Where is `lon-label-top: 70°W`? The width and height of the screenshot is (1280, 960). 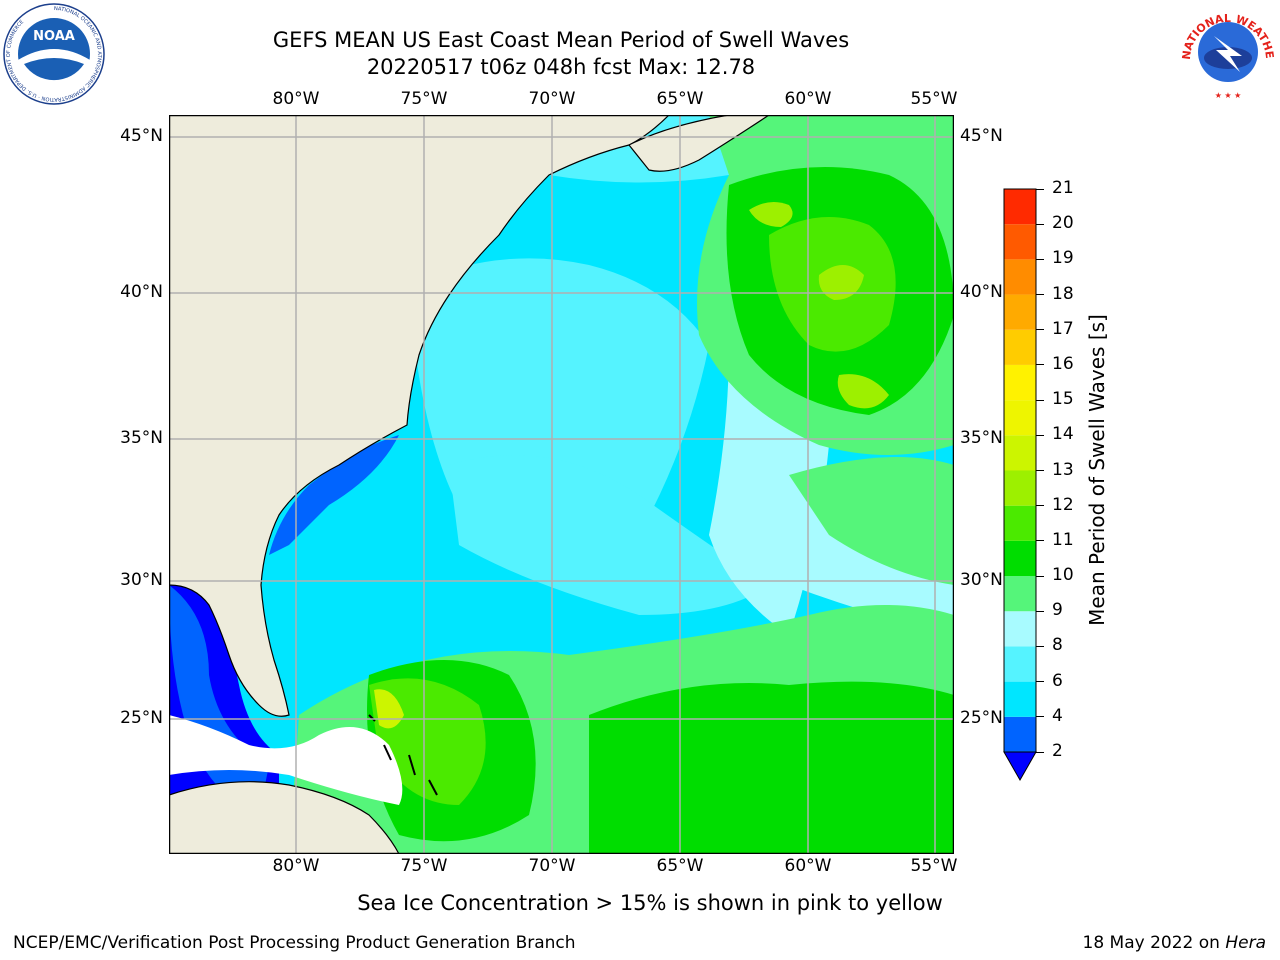
lon-label-top: 70°W is located at coordinates (552, 99).